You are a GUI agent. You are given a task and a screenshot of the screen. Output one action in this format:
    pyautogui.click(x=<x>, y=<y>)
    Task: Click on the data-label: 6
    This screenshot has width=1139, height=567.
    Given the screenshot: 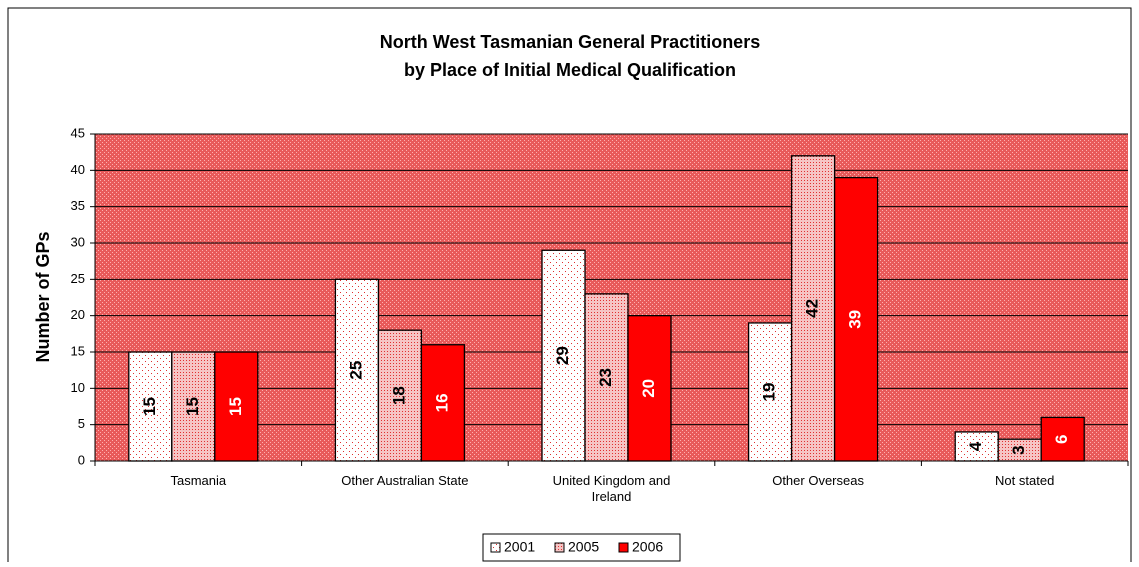 What is the action you would take?
    pyautogui.click(x=1061, y=438)
    